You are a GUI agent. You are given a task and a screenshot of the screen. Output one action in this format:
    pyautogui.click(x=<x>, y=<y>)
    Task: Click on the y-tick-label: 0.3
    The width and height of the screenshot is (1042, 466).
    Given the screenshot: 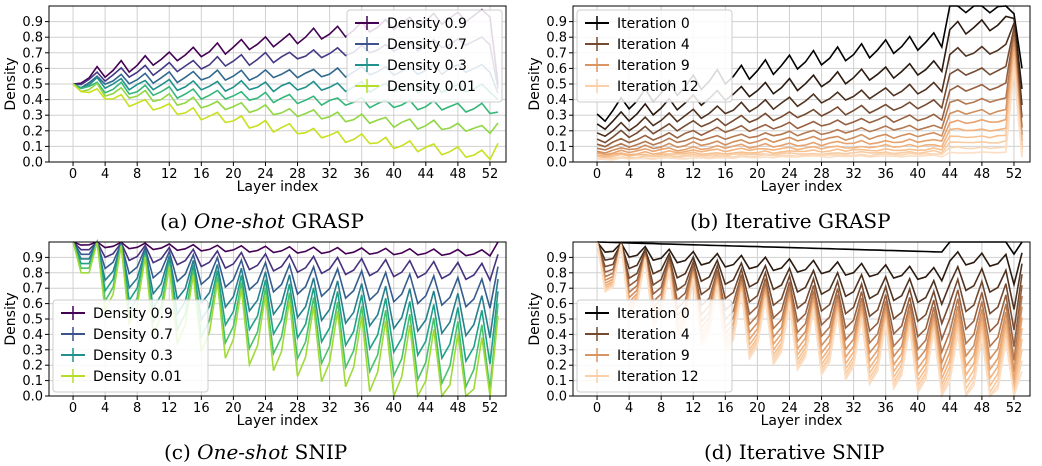 What is the action you would take?
    pyautogui.click(x=32, y=116)
    